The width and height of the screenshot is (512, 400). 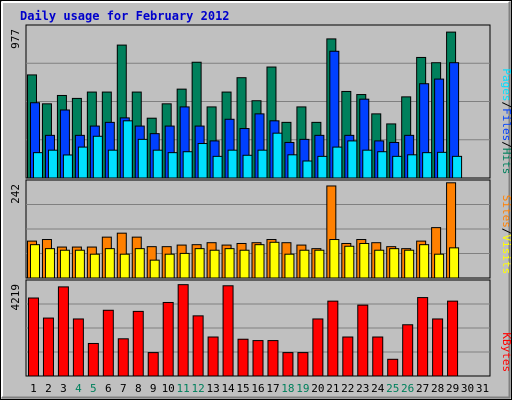 I want to click on legend-part-2: Files, so click(x=506, y=124).